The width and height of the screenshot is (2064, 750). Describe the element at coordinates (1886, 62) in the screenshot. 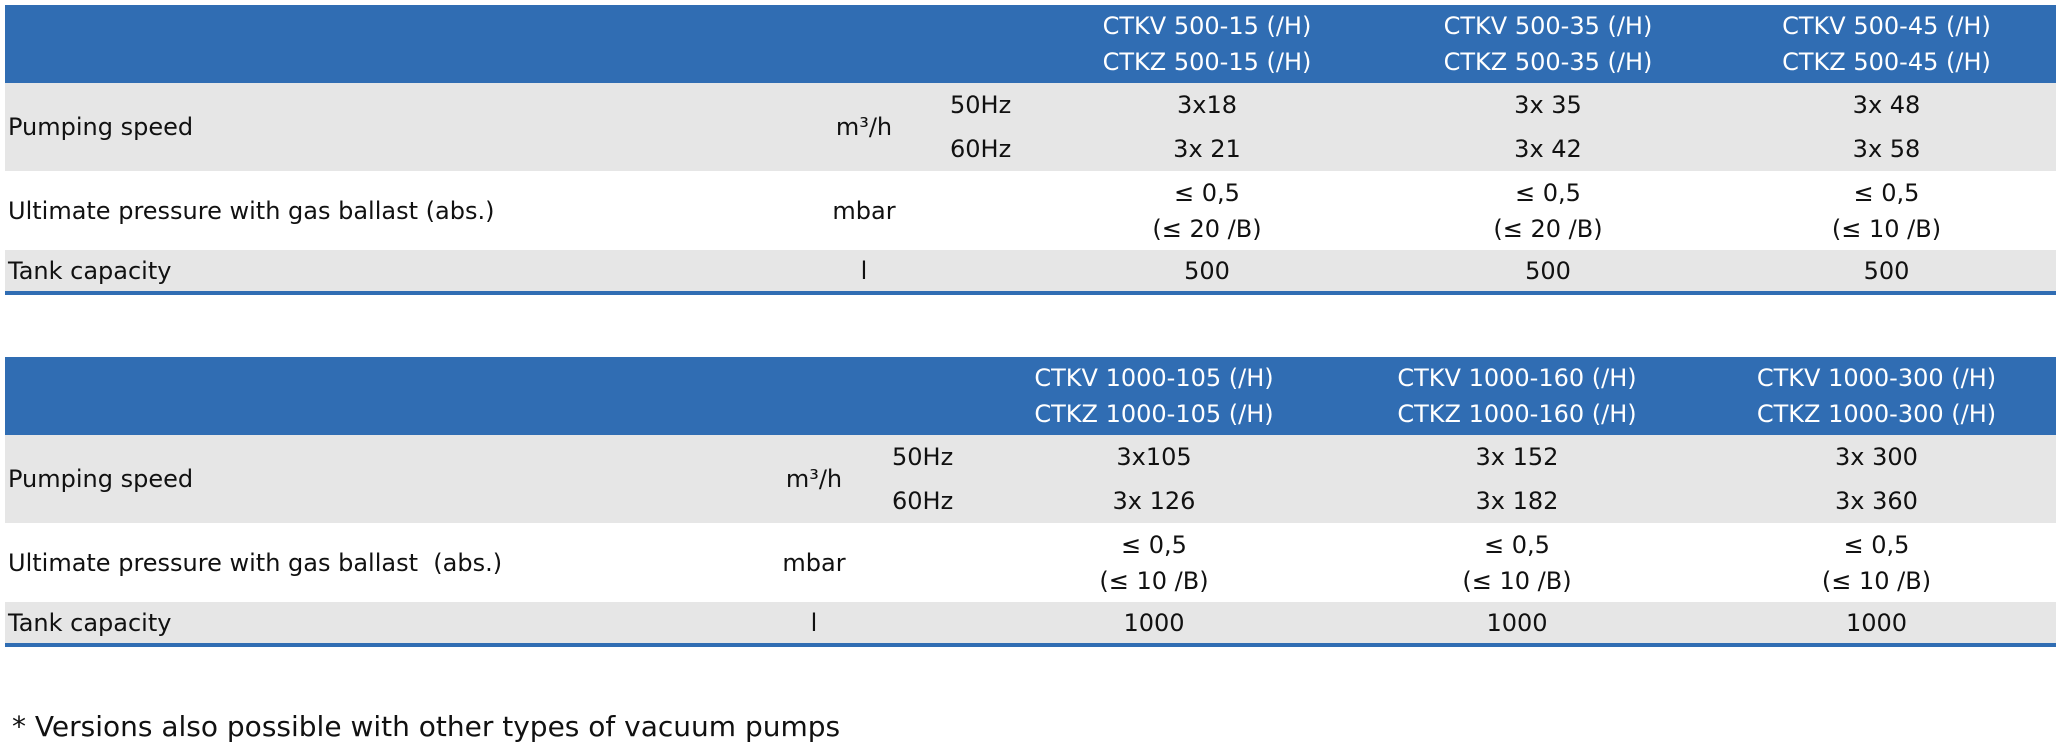

I see `model-name: CTKZ 500-45 (/H)` at that location.